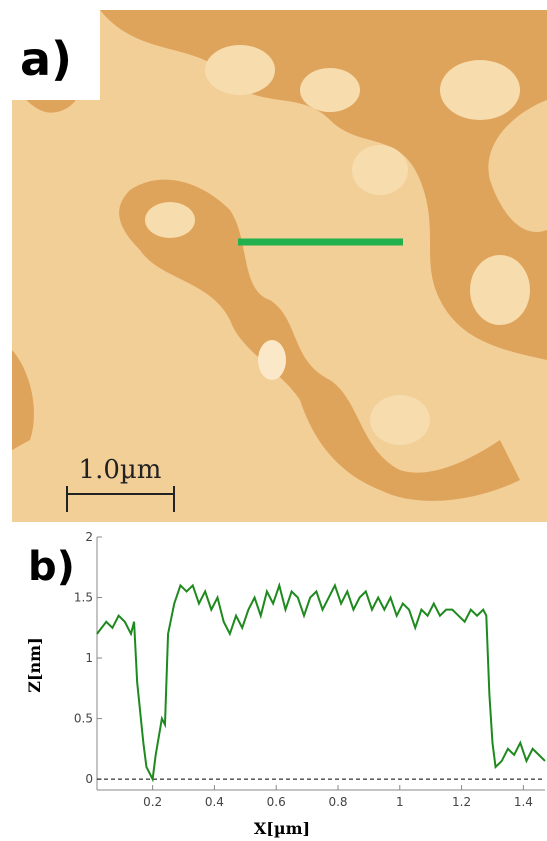 The image size is (547, 841). I want to click on panel-label-box, so click(50, 50).